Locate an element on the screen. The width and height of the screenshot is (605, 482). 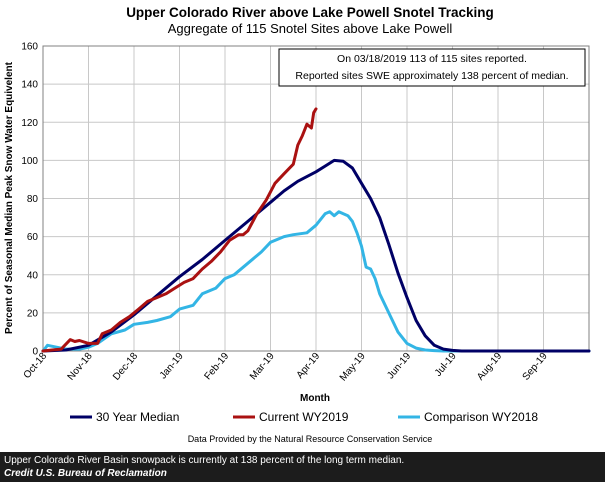
y-axis-ticks: 0 20 40 60 80 100 120 140 160 is located at coordinates (29, 200).